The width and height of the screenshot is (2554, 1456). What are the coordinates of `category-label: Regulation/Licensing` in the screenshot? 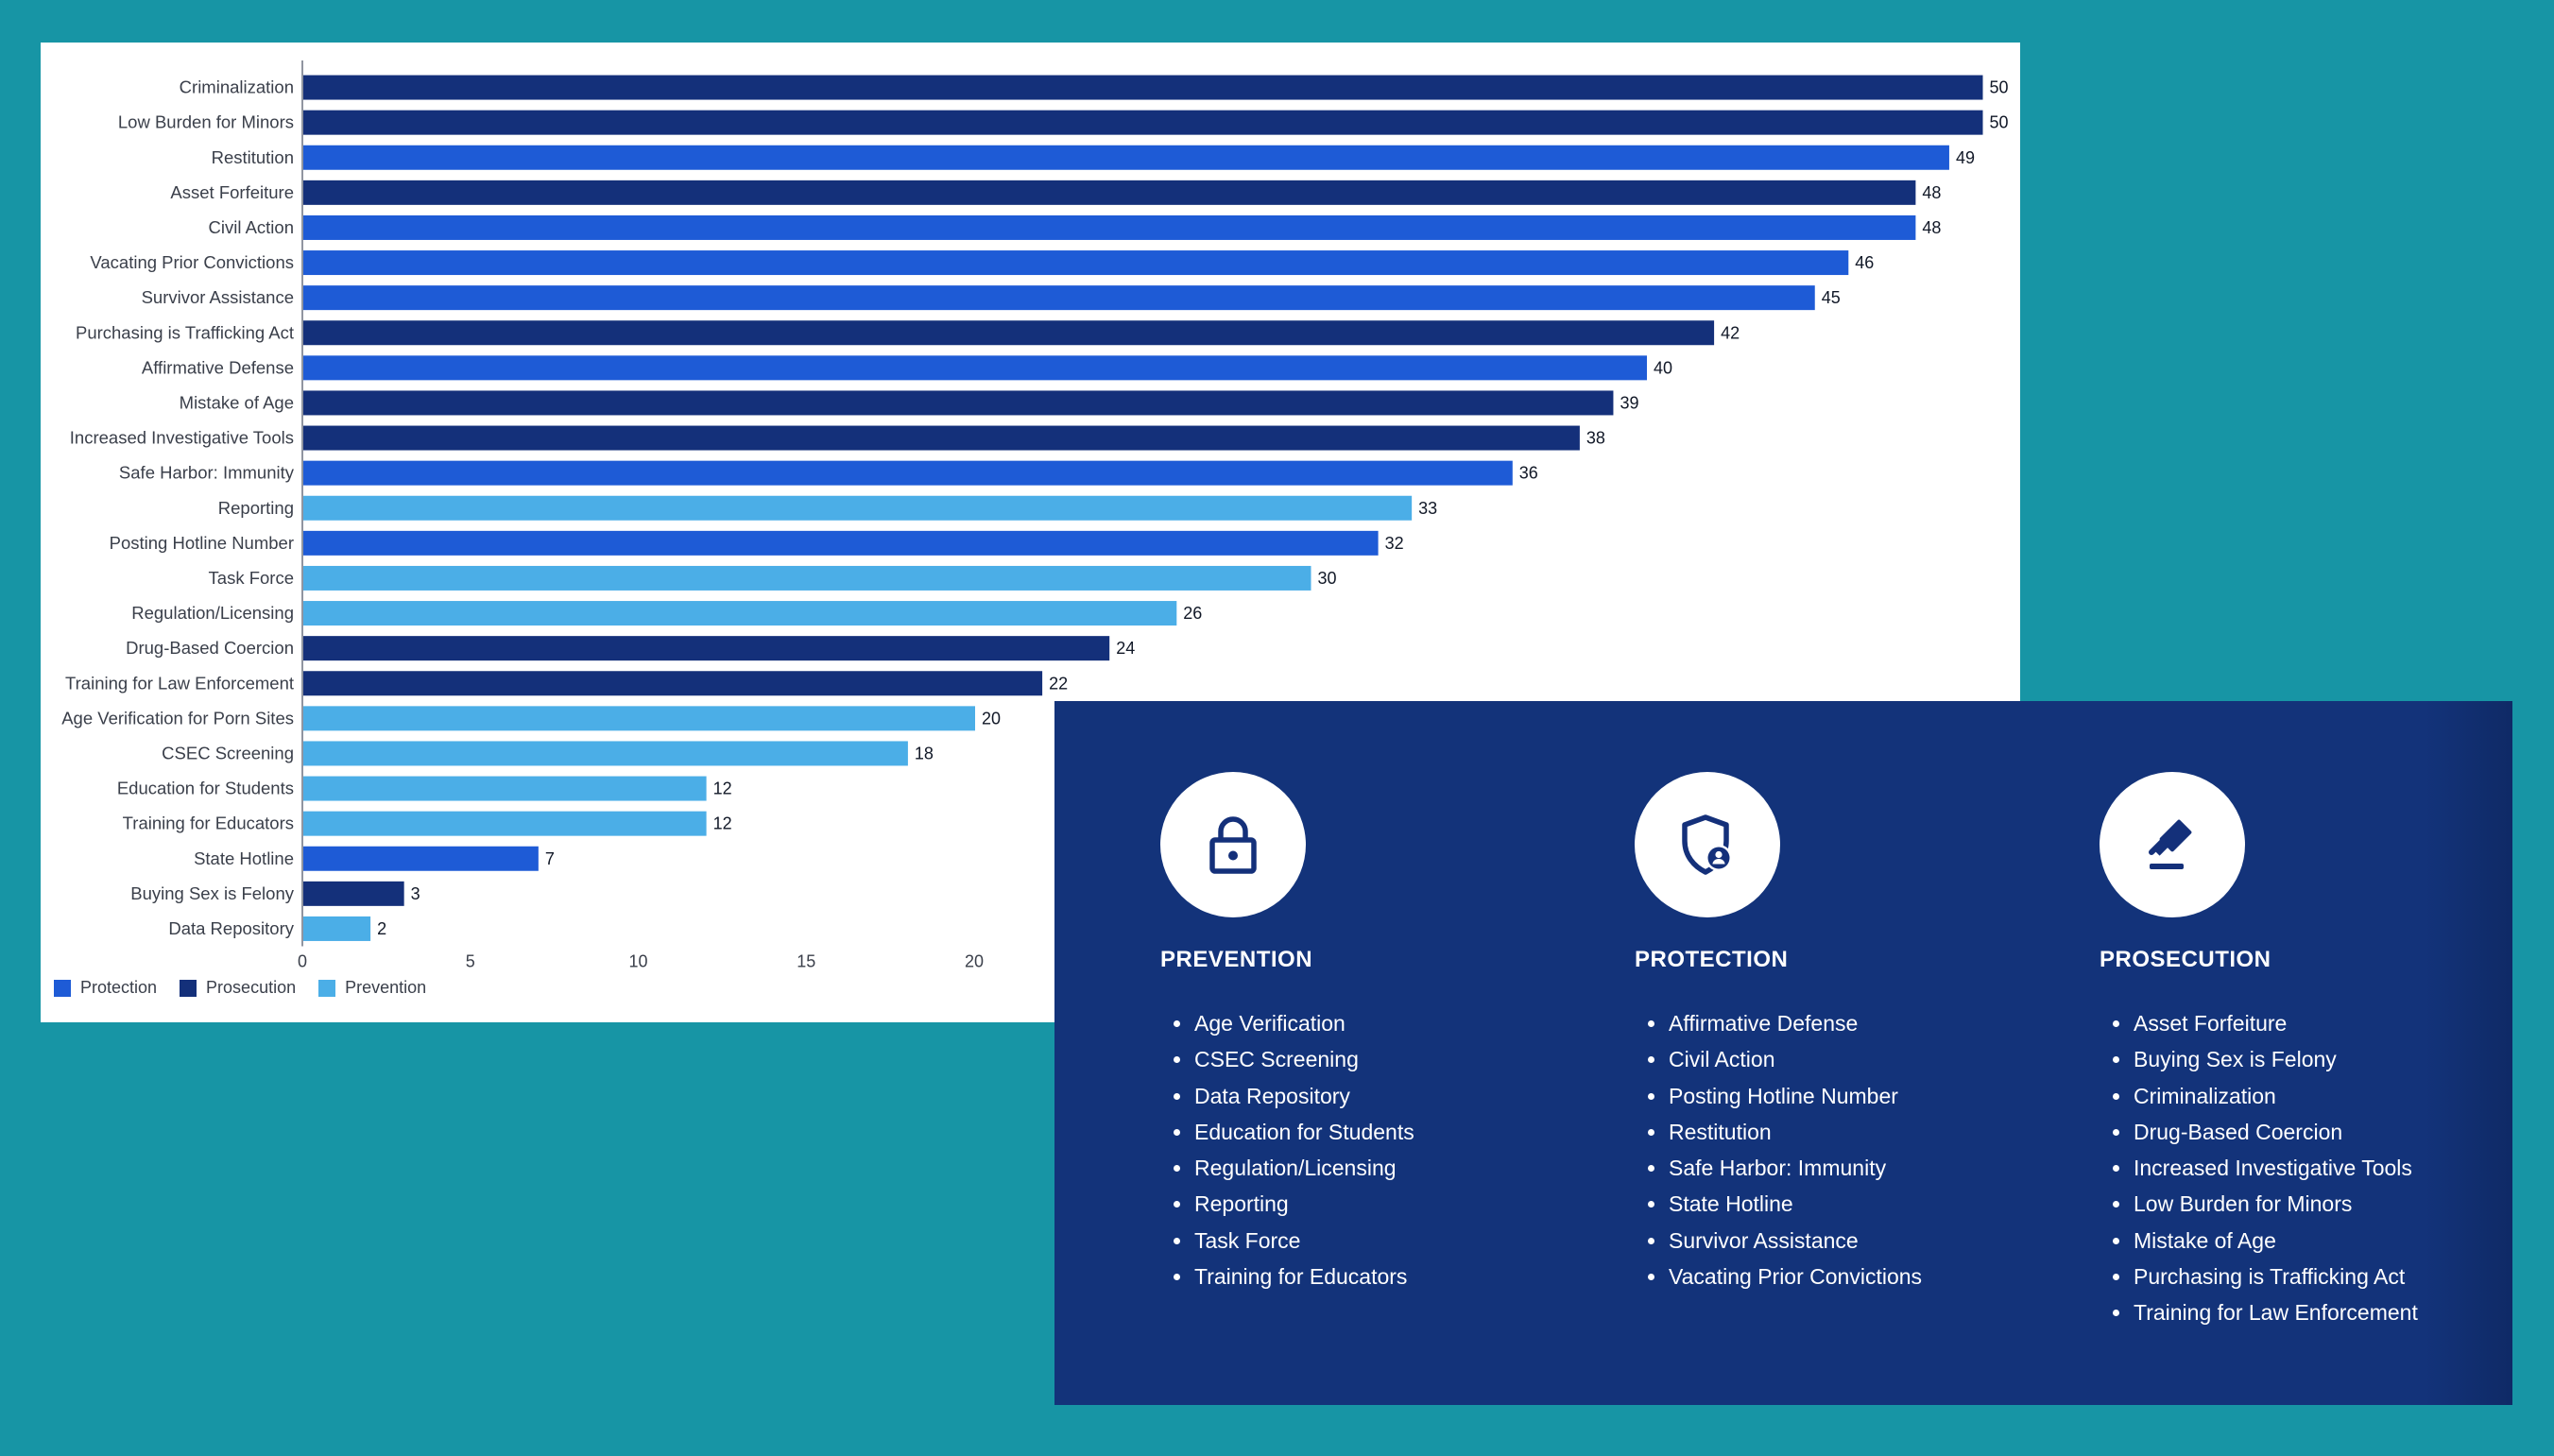 It's located at (212, 613).